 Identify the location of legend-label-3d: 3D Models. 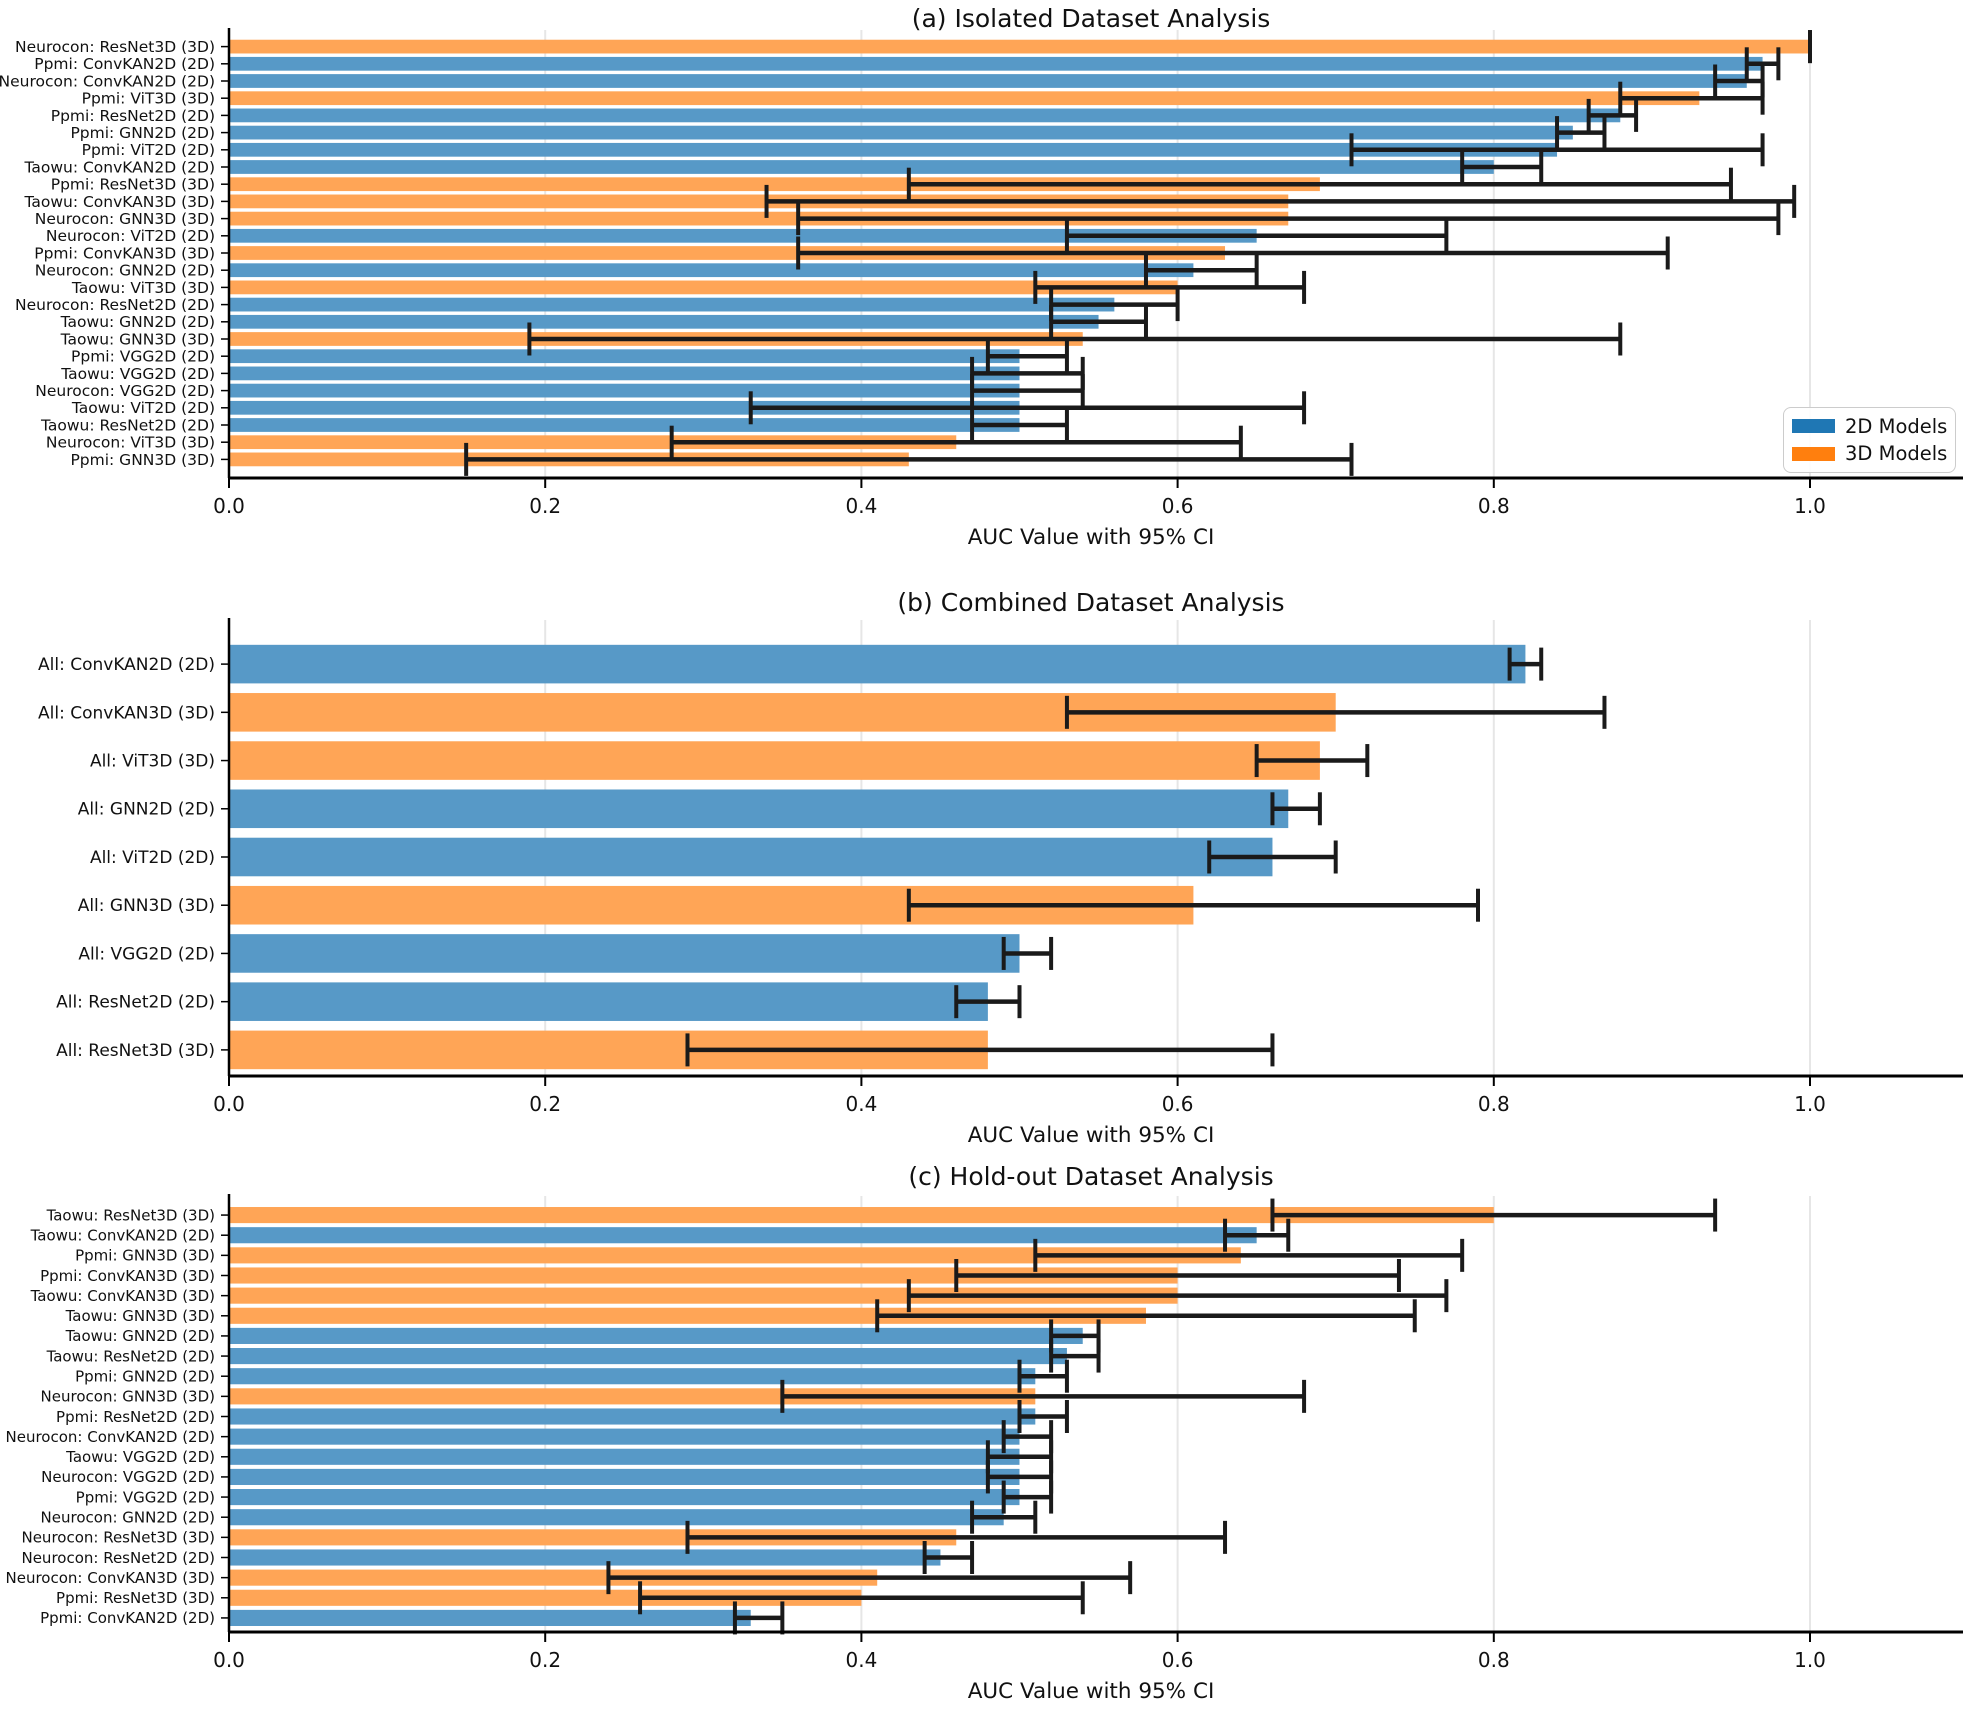
(1896, 454).